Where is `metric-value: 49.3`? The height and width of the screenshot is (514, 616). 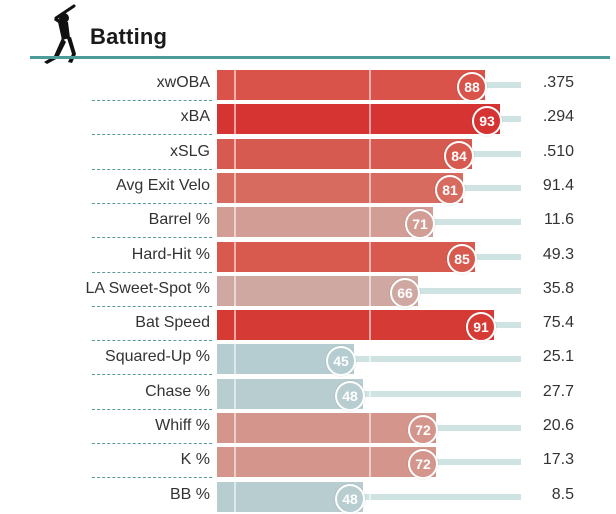 metric-value: 49.3 is located at coordinates (558, 254).